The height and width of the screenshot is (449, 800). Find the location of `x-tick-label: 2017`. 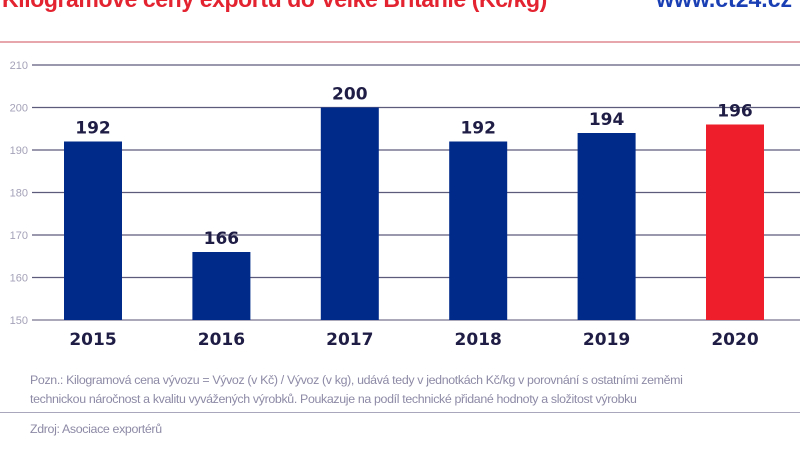

x-tick-label: 2017 is located at coordinates (349, 340).